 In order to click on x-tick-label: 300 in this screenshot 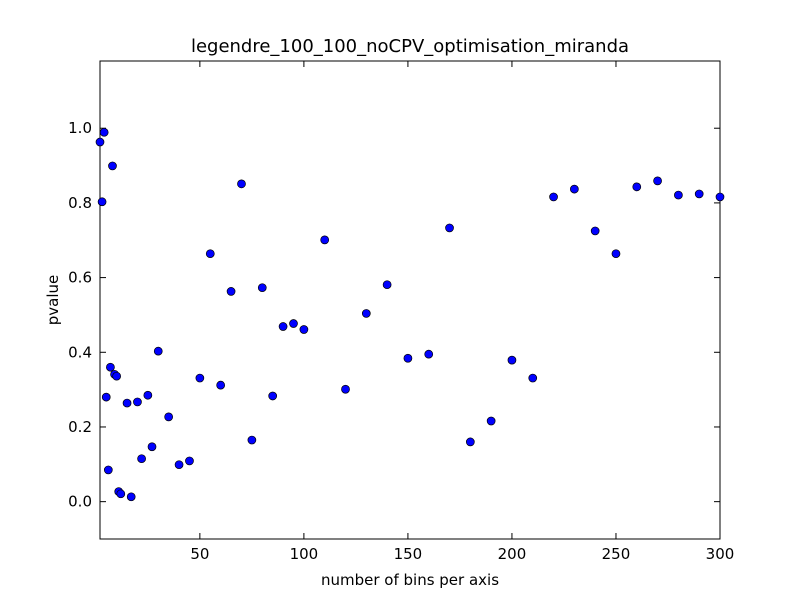, I will do `click(720, 554)`.